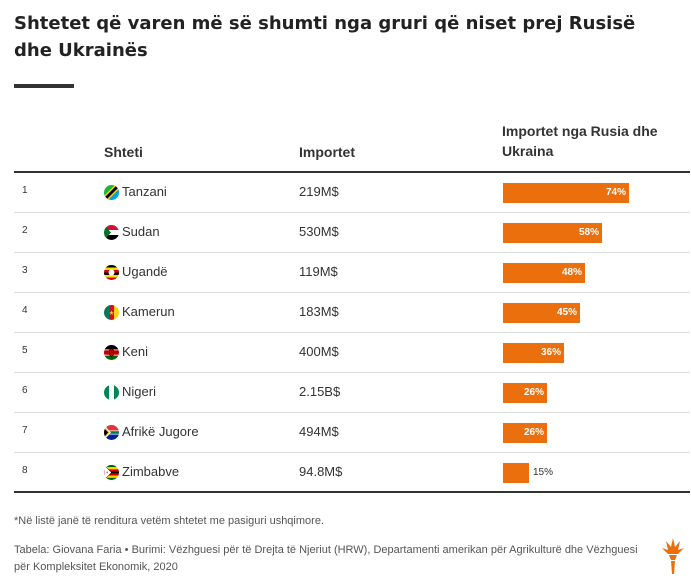 This screenshot has width=691, height=580. I want to click on share-label: 36%, so click(550, 352).